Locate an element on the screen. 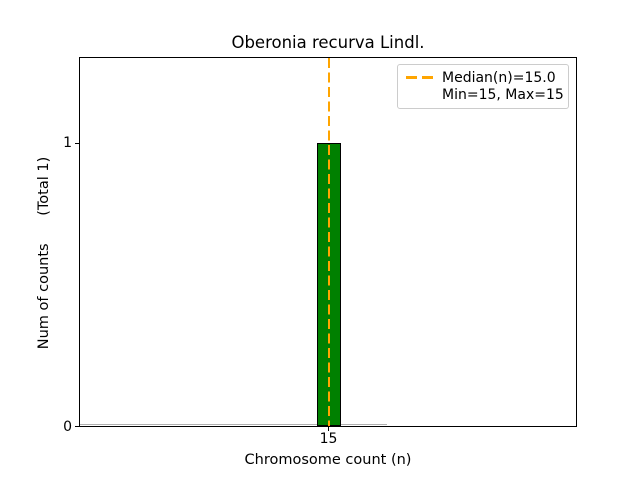  median-dashed-line is located at coordinates (329, 242).